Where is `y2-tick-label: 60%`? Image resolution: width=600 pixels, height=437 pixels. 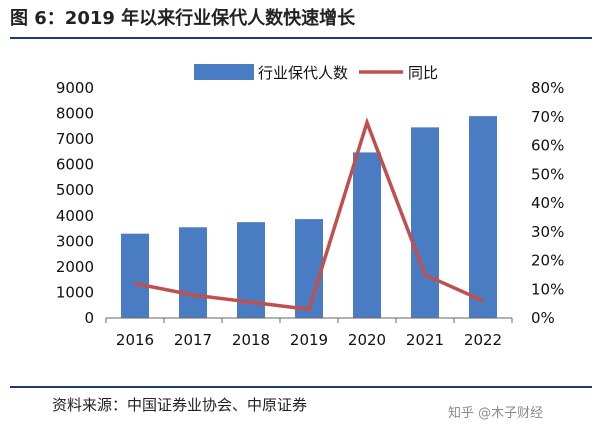 y2-tick-label: 60% is located at coordinates (547, 146).